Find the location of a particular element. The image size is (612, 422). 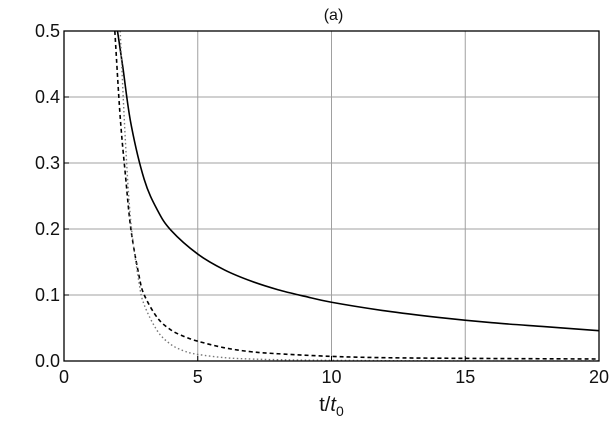

y-tick-label: 0.1 is located at coordinates (47, 295).